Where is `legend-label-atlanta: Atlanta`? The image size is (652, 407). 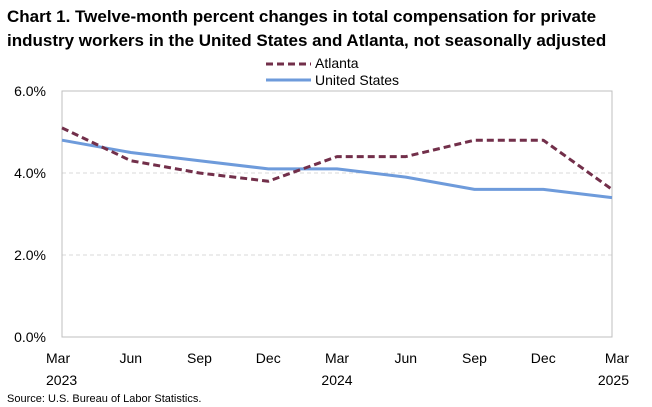 legend-label-atlanta: Atlanta is located at coordinates (337, 63).